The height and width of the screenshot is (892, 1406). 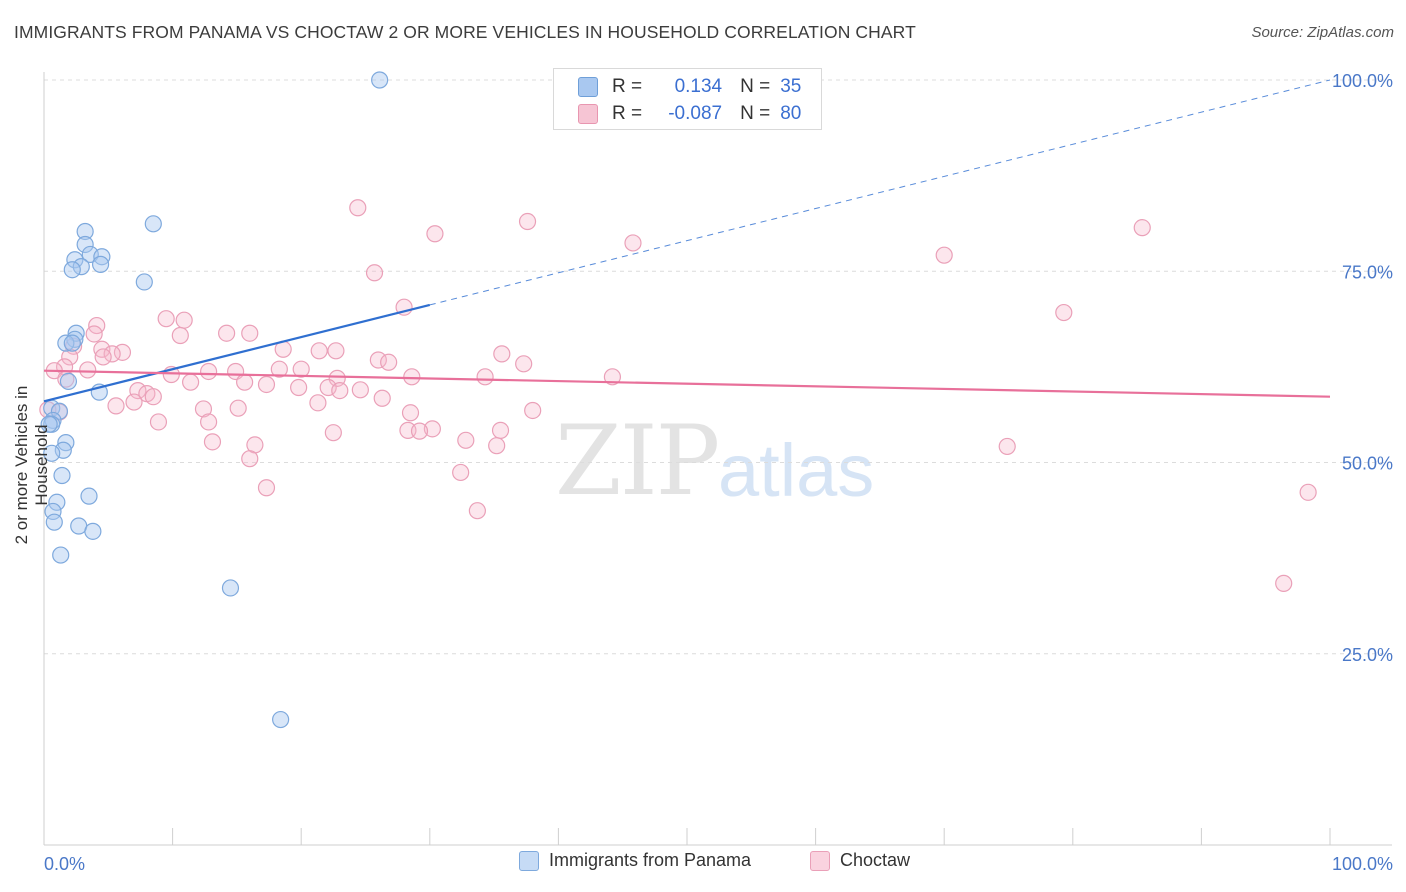 I want to click on legend-item-panama: Immigrants from Panama, so click(x=635, y=860).